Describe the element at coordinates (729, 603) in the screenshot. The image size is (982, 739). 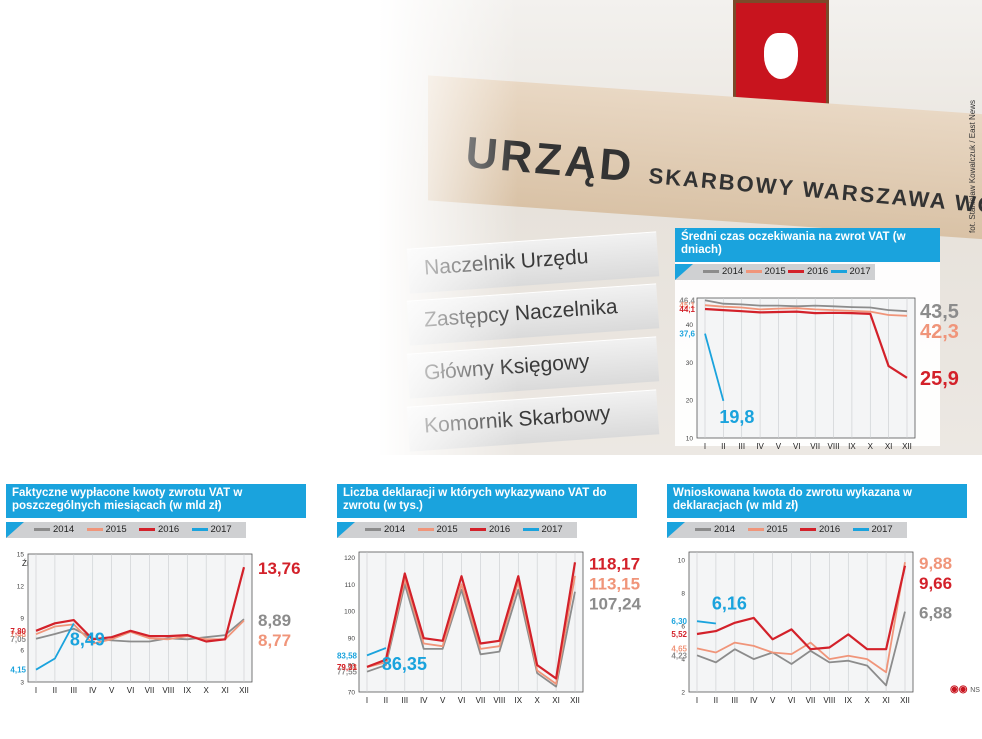
I see `end-value-label-2017: 6,16` at that location.